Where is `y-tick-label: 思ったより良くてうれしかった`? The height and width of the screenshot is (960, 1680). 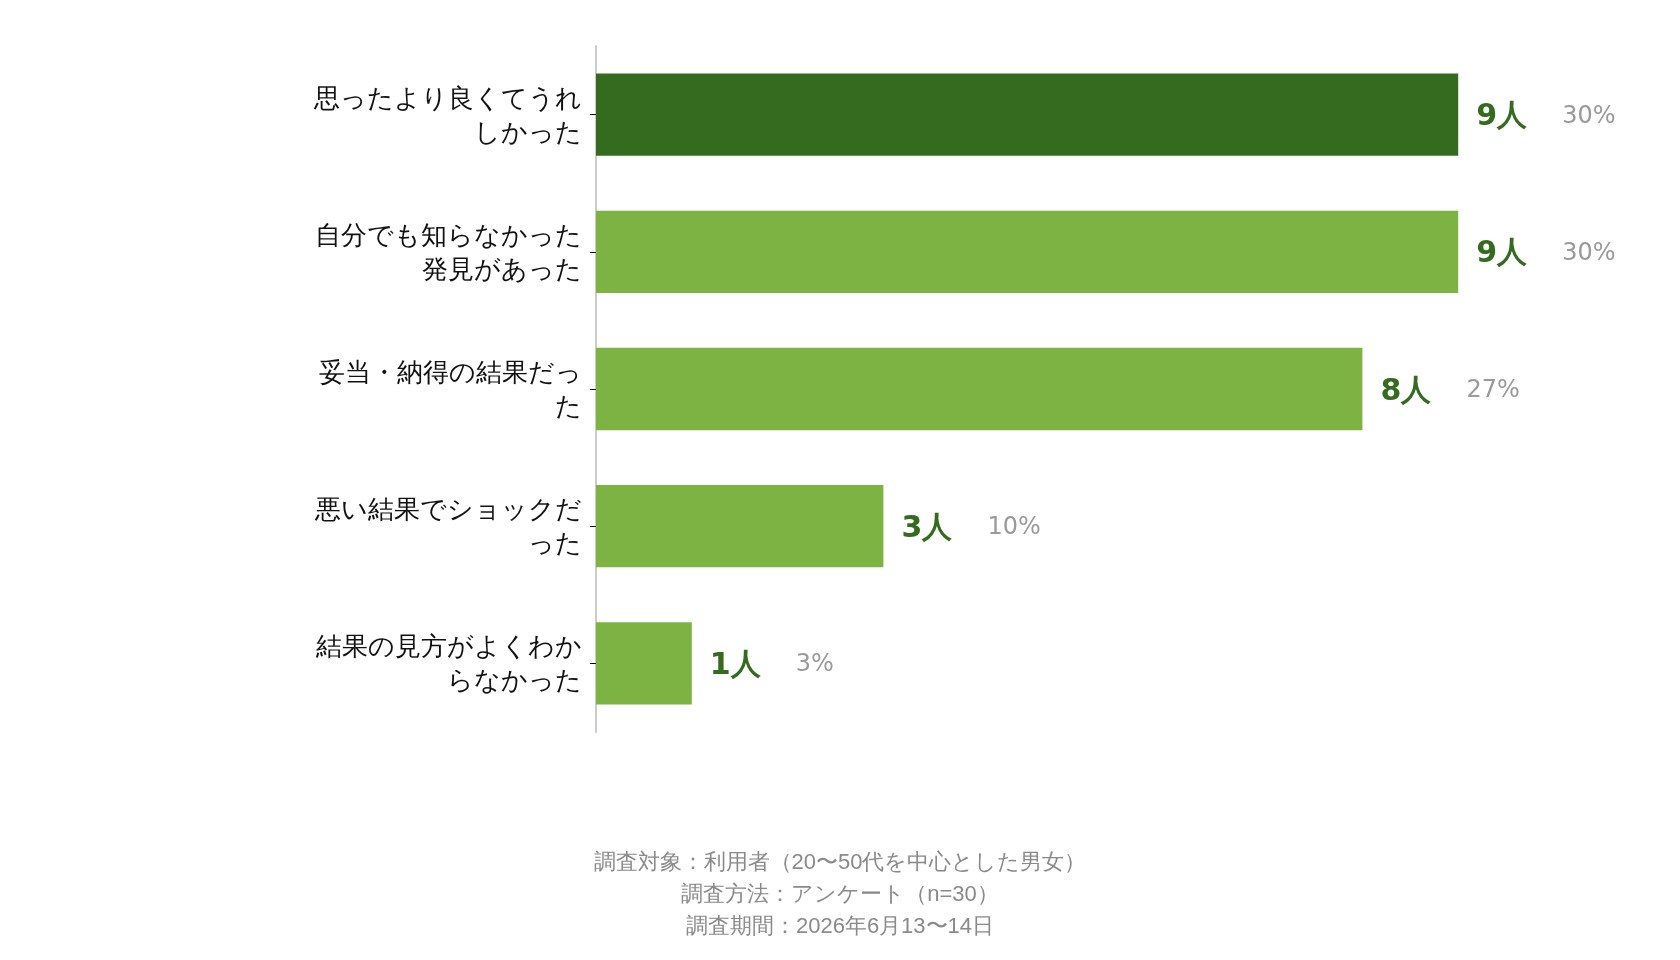 y-tick-label: 思ったより良くてうれしかった is located at coordinates (447, 114).